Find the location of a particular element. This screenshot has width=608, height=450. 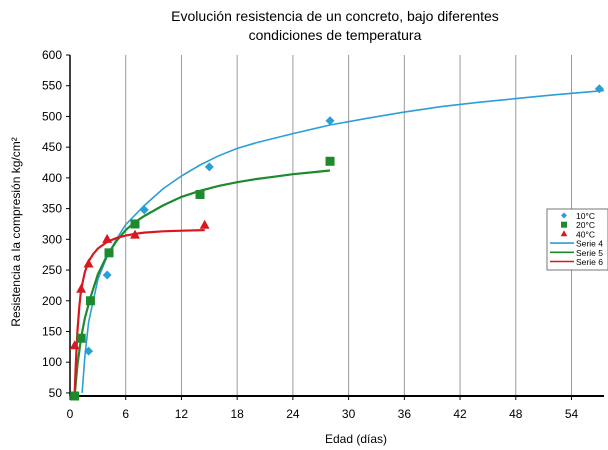

y-tick-label: 400 is located at coordinates (52, 178).